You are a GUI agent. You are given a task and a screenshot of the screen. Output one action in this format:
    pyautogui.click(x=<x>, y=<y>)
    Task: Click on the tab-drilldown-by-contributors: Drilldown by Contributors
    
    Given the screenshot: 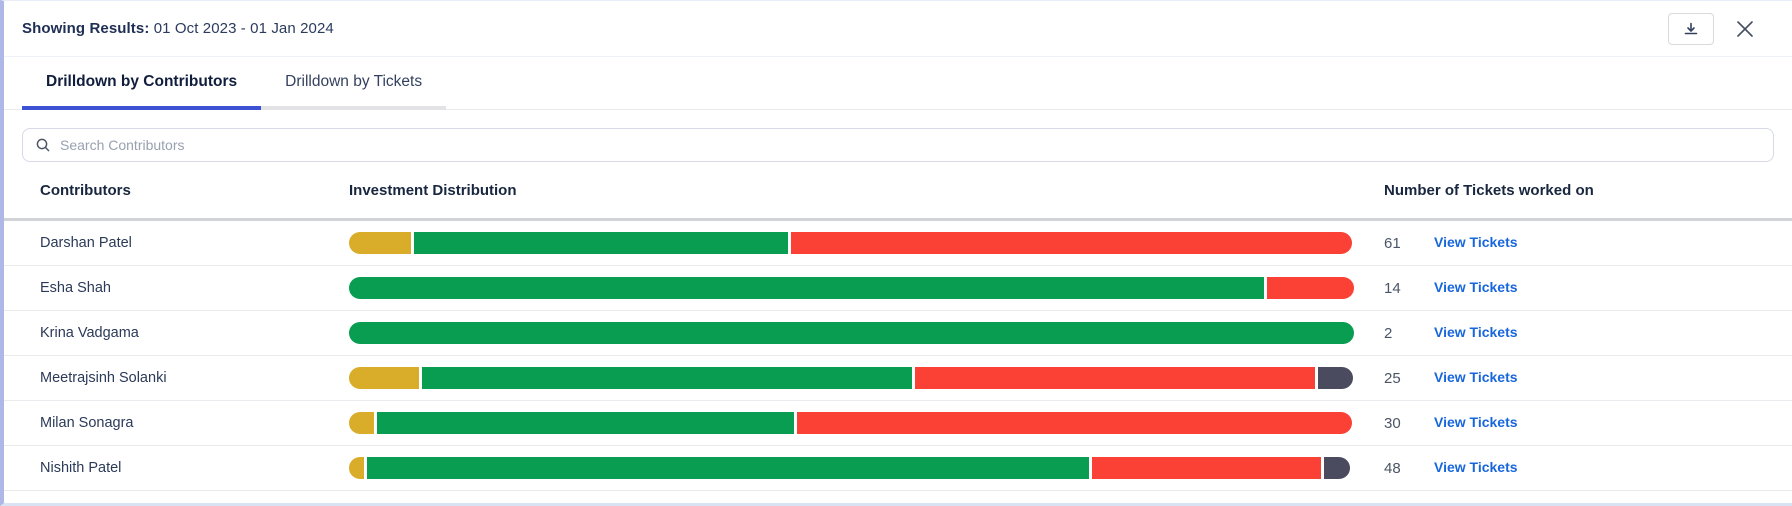 What is the action you would take?
    pyautogui.click(x=142, y=83)
    